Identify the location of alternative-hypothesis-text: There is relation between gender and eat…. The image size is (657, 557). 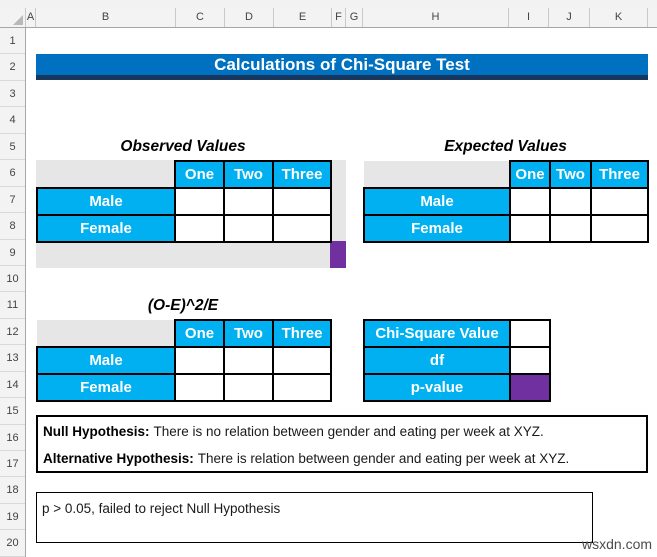
(383, 458).